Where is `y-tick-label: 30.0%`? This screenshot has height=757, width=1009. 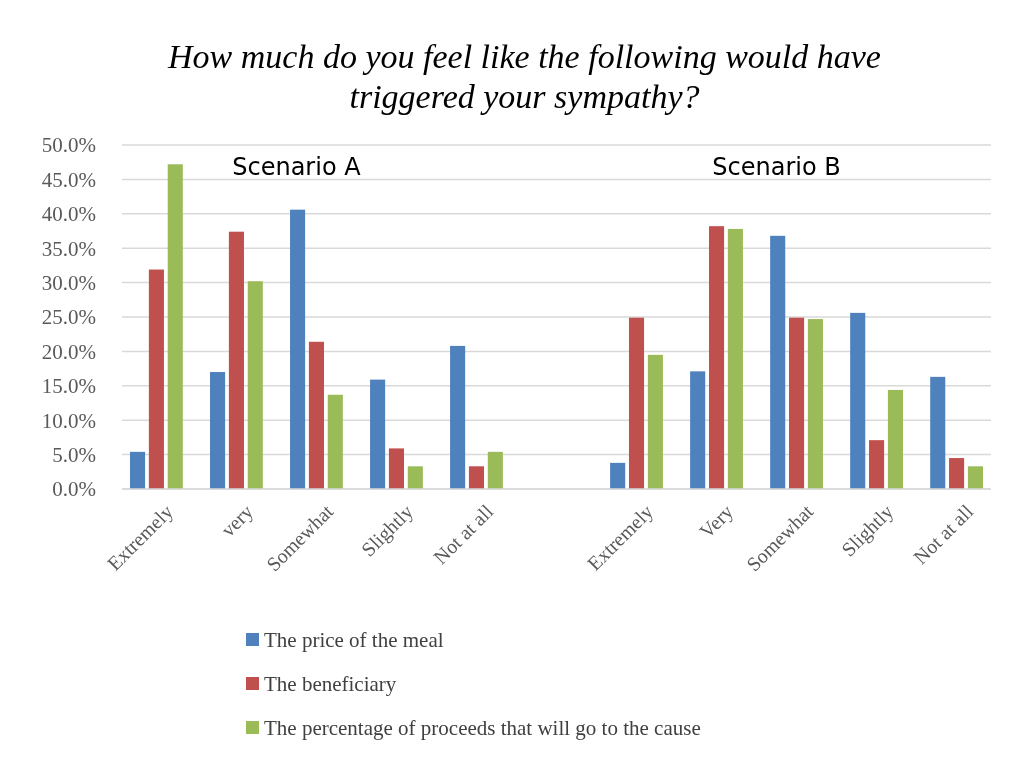 y-tick-label: 30.0% is located at coordinates (68, 282).